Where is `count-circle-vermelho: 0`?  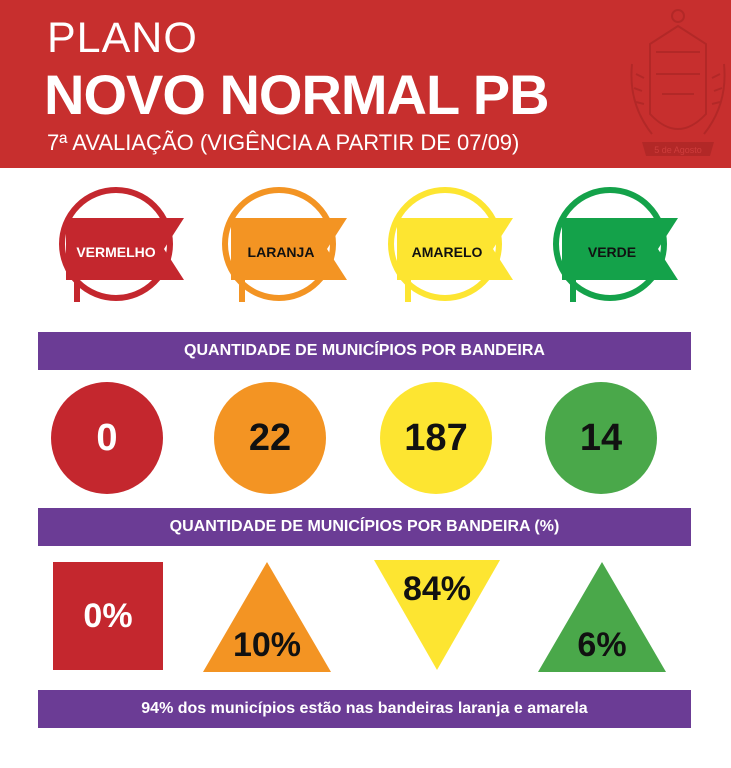
count-circle-vermelho: 0 is located at coordinates (107, 438).